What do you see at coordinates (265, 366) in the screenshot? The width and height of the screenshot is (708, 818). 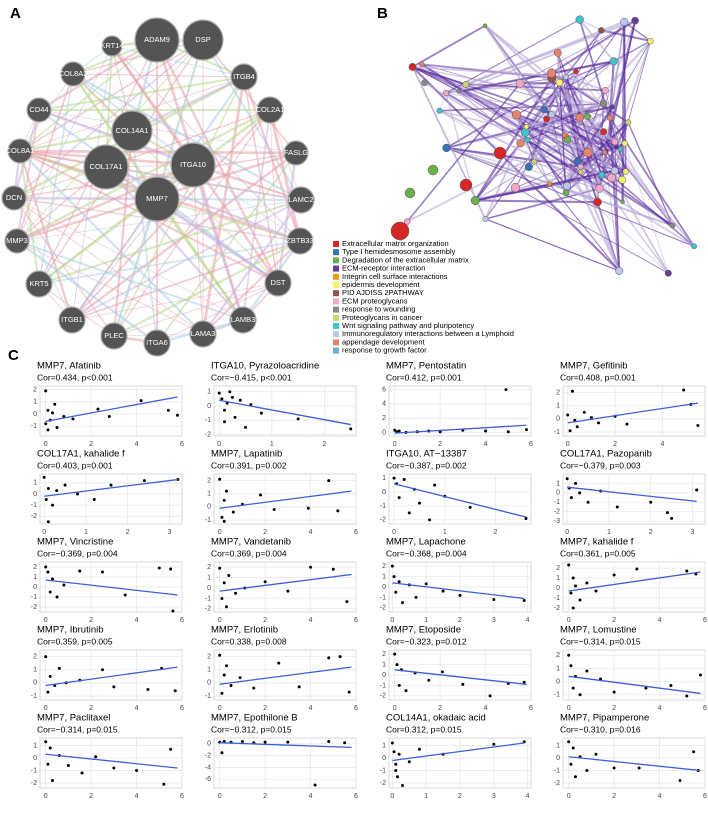 I see `plot-title: ITGA10, Pyrazoloacridine` at bounding box center [265, 366].